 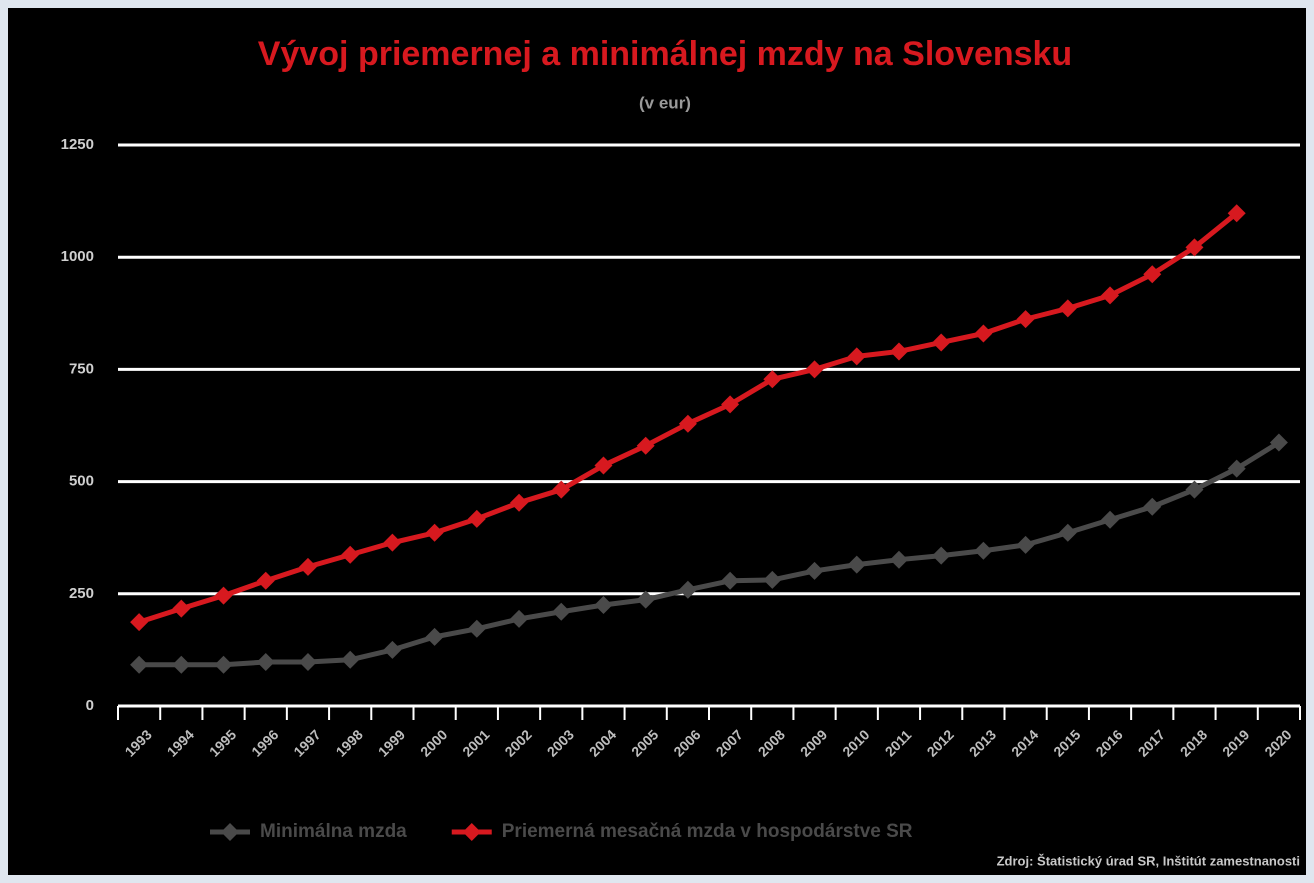 I want to click on legend-label: Minimálna mzda, so click(x=333, y=831).